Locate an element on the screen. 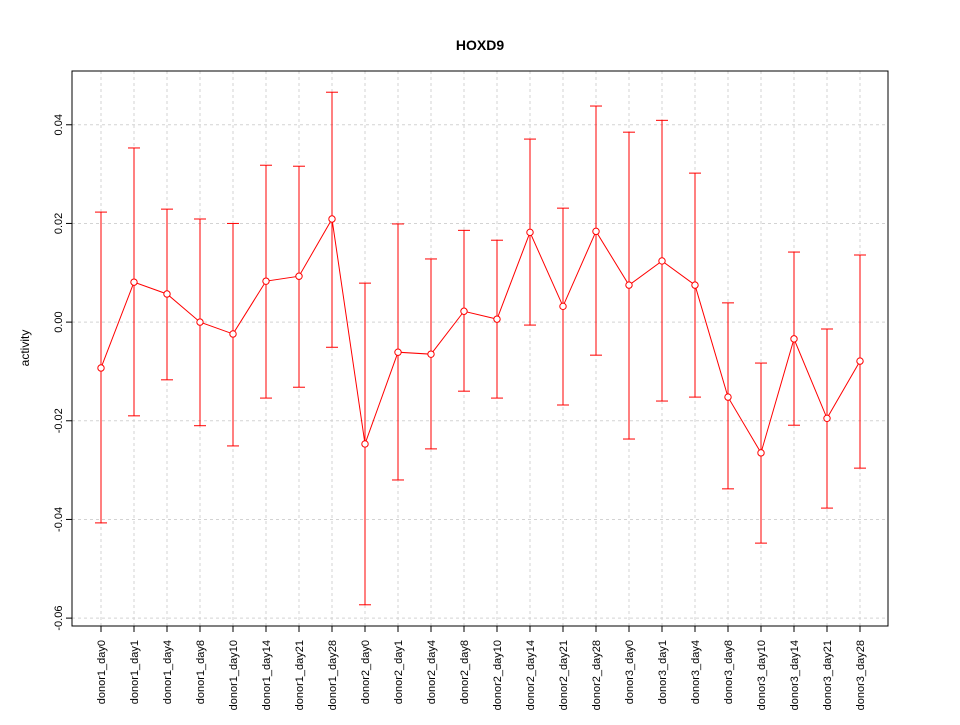 This screenshot has height=725, width=960. x-tick-label: donor1_day14 is located at coordinates (267, 675).